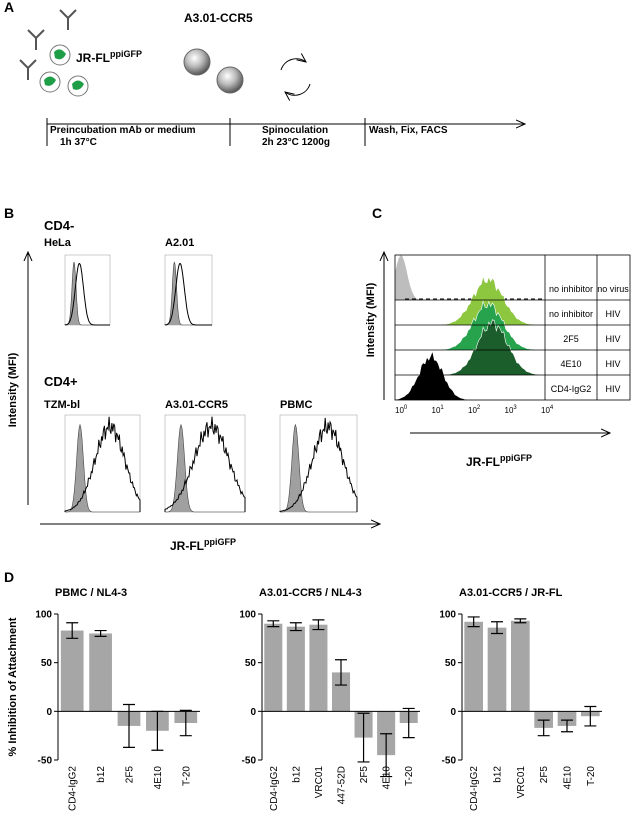 This screenshot has height=820, width=641. I want to click on table-frame, so click(512, 327).